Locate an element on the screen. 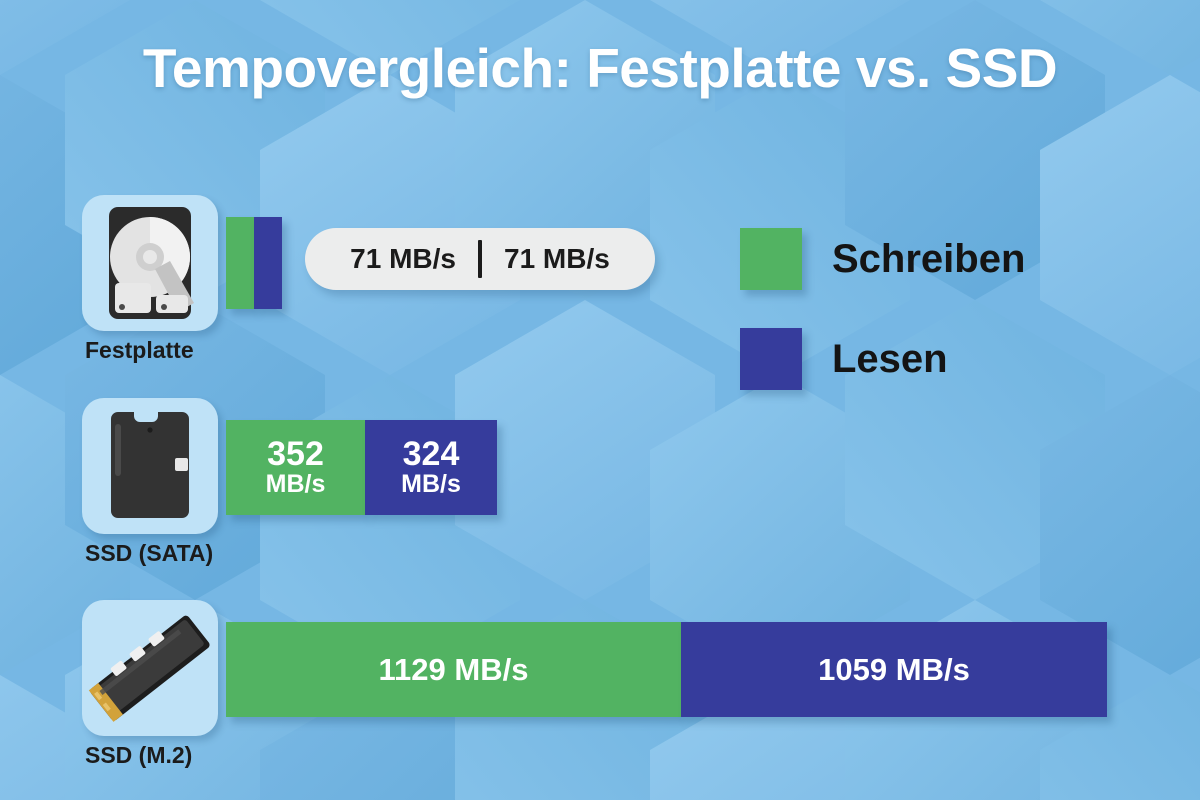 Image resolution: width=1200 pixels, height=800 pixels. legend-item-lesen: Lesen is located at coordinates (844, 359).